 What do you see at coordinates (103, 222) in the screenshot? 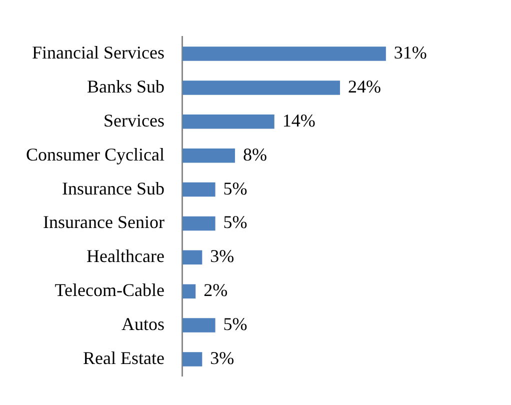
I see `y-tick-label: Insurance Senior` at bounding box center [103, 222].